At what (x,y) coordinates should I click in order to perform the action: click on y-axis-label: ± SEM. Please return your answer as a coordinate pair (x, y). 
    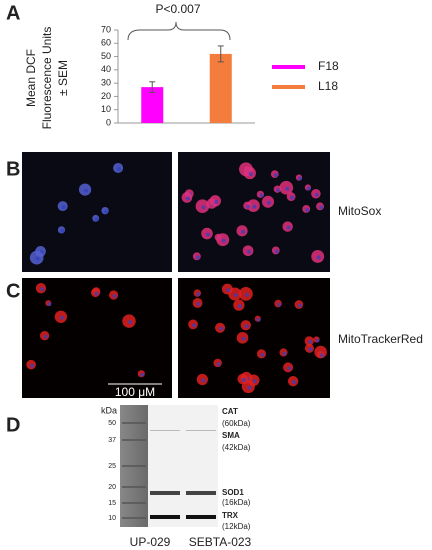
    Looking at the image, I should click on (63, 78).